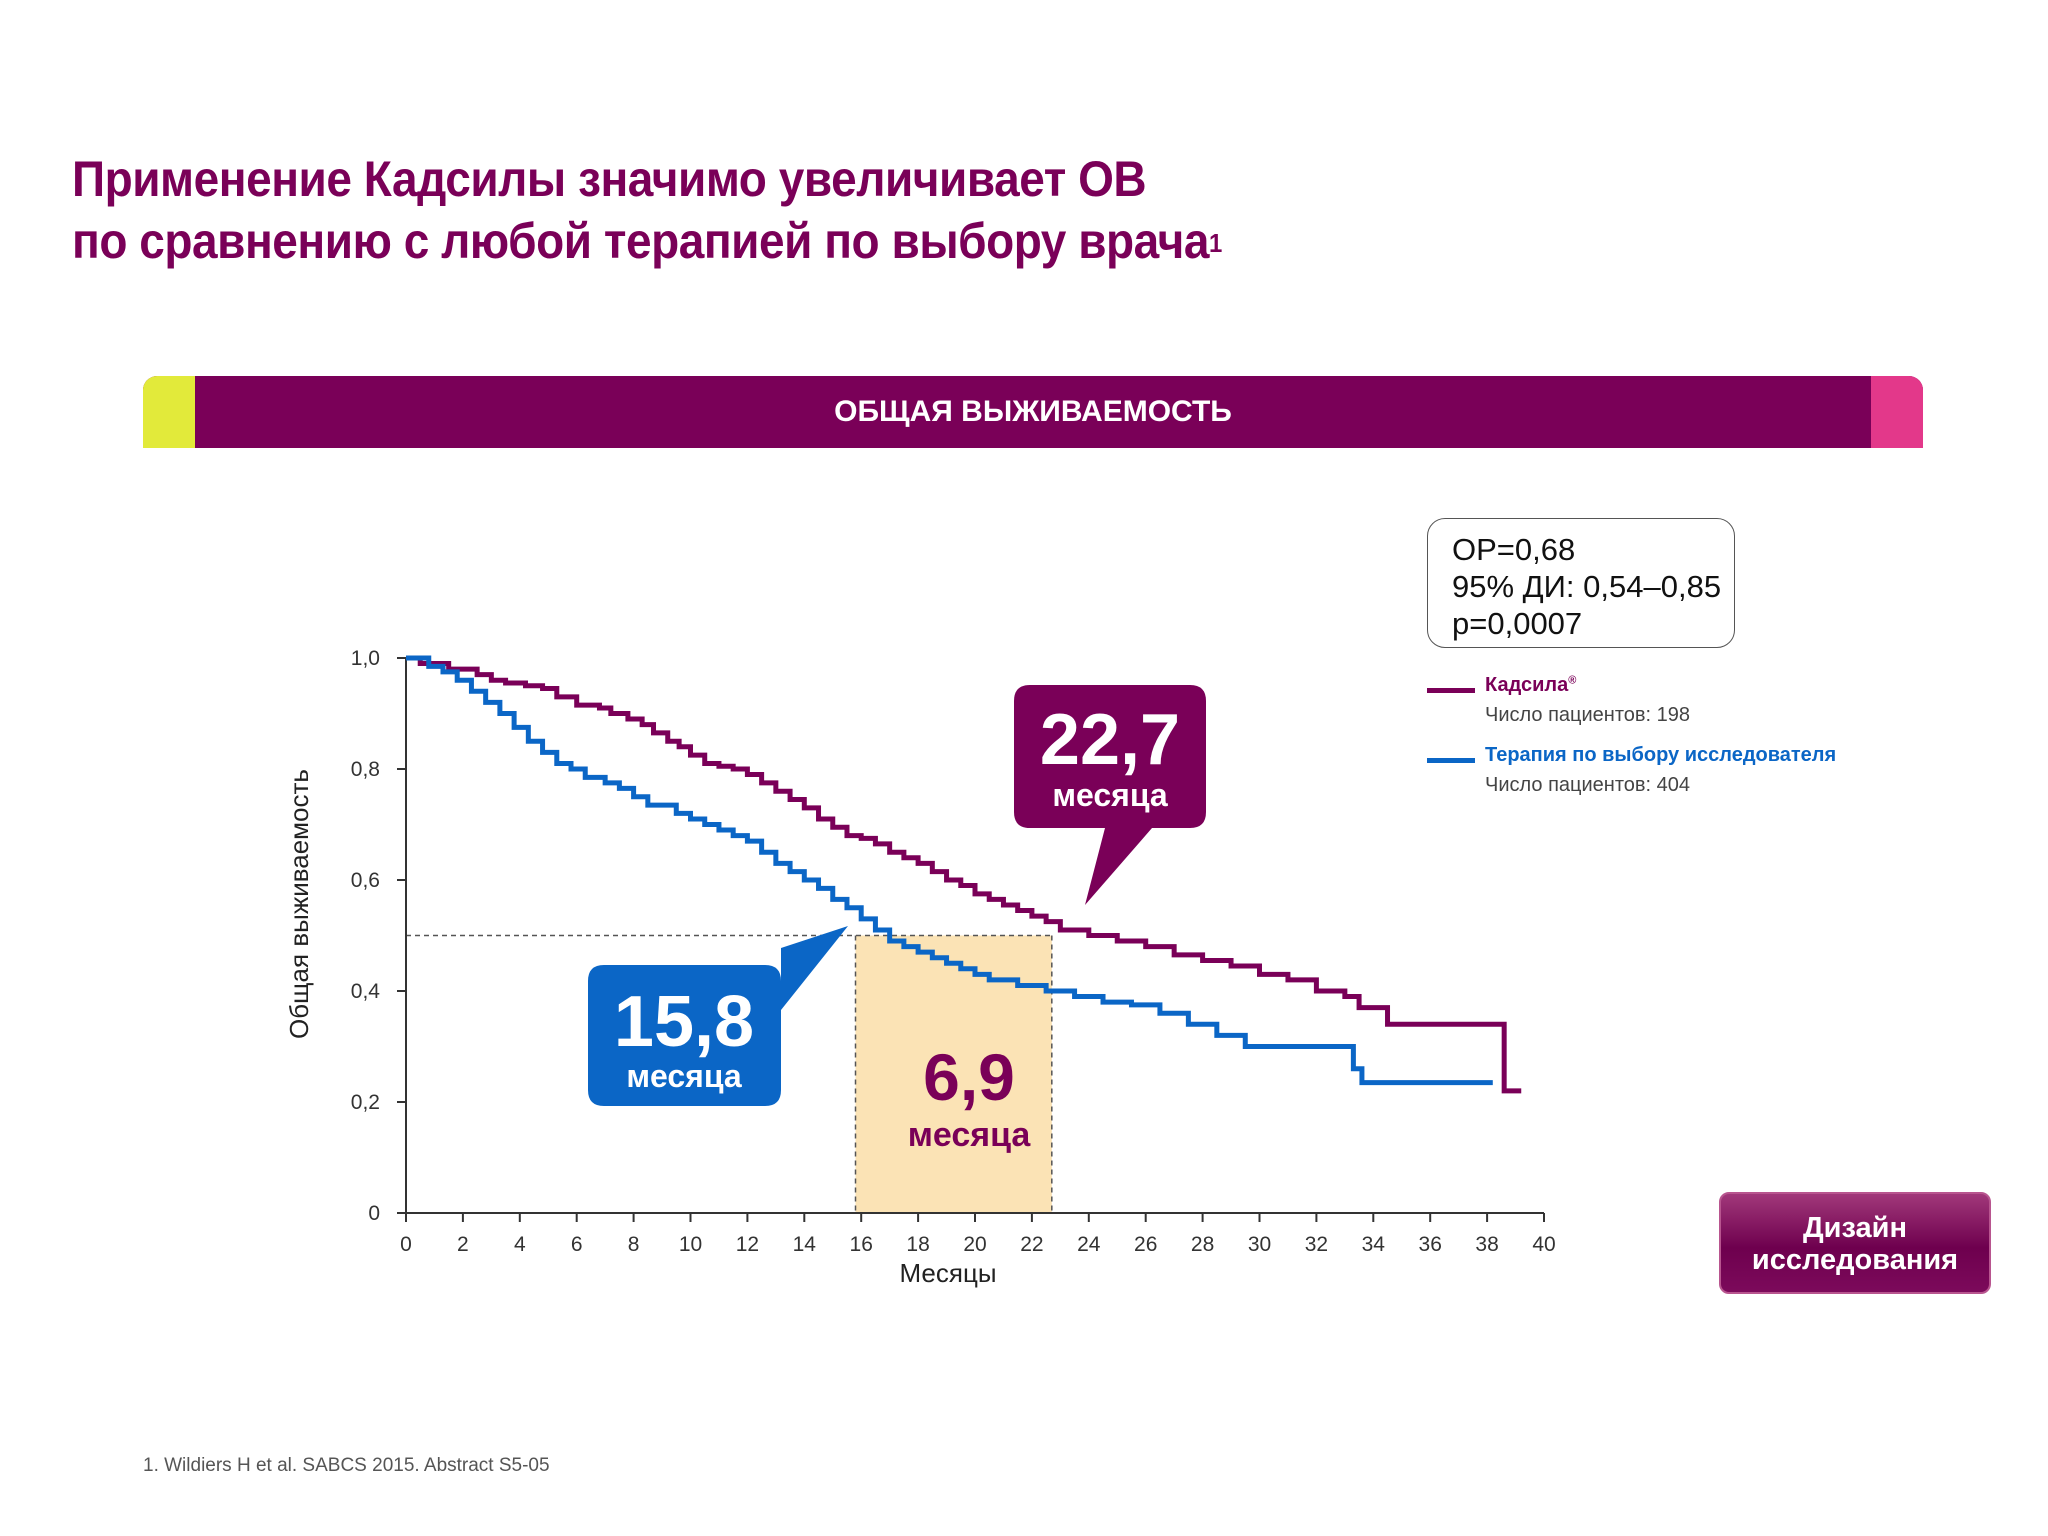 This screenshot has height=1536, width=2048. What do you see at coordinates (1374, 1244) in the screenshot?
I see `x-tick-label: 34` at bounding box center [1374, 1244].